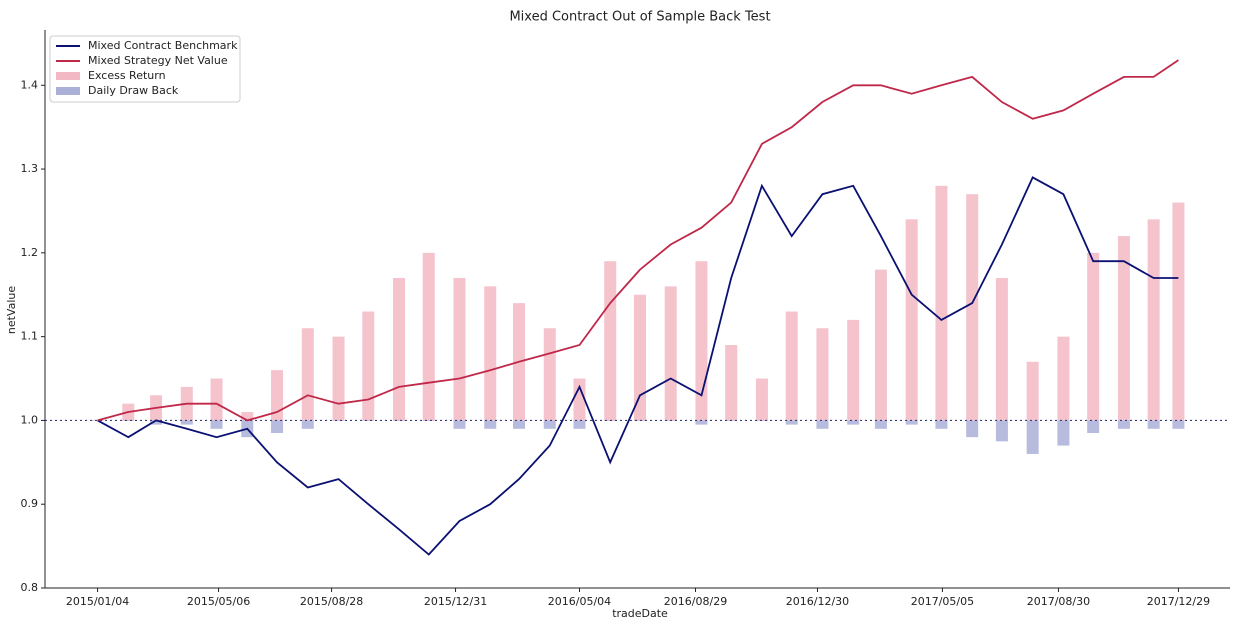  Describe the element at coordinates (695, 601) in the screenshot. I see `x-tick-label: 2016/08/29` at that location.